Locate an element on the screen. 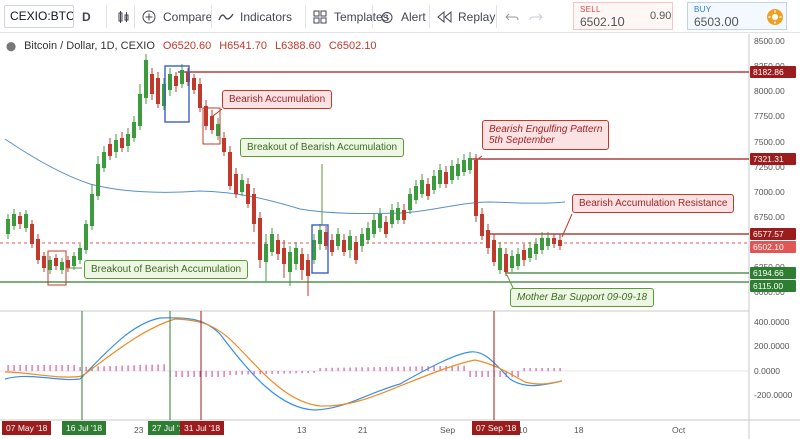 The height and width of the screenshot is (439, 800). redo-arrow-icon is located at coordinates (536, 17).